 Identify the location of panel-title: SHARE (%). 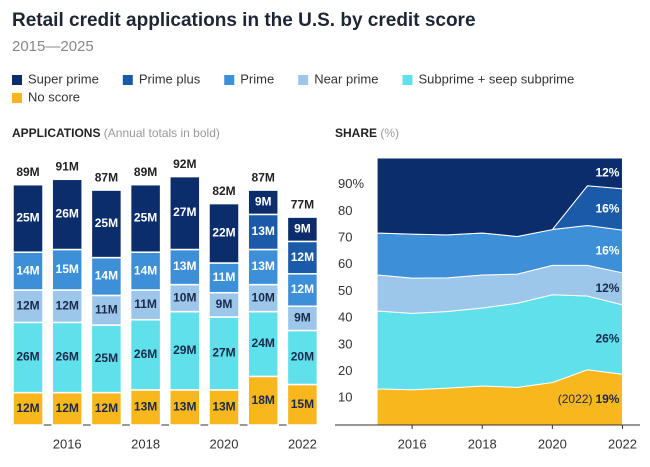
(367, 133).